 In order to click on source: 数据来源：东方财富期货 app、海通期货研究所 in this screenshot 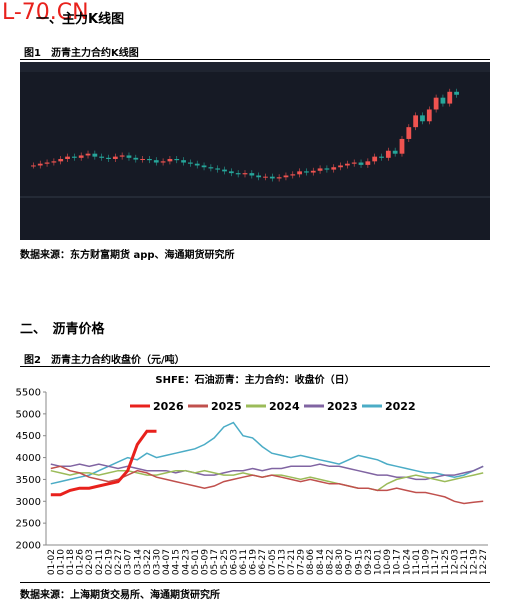, I will do `click(127, 255)`.